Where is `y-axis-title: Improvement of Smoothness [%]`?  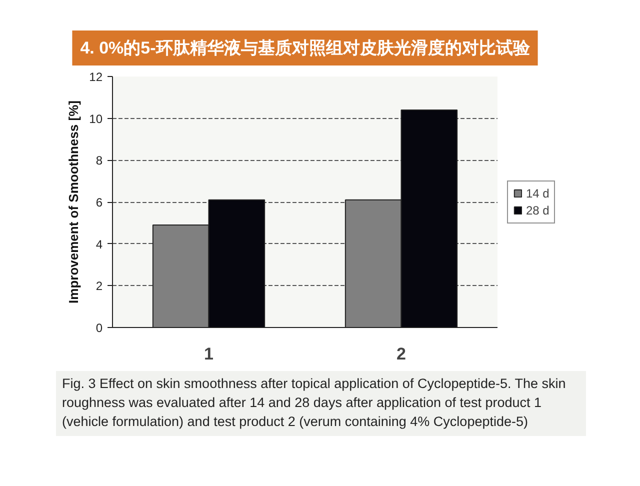
y-axis-title: Improvement of Smoothness [%] is located at coordinates (74, 202).